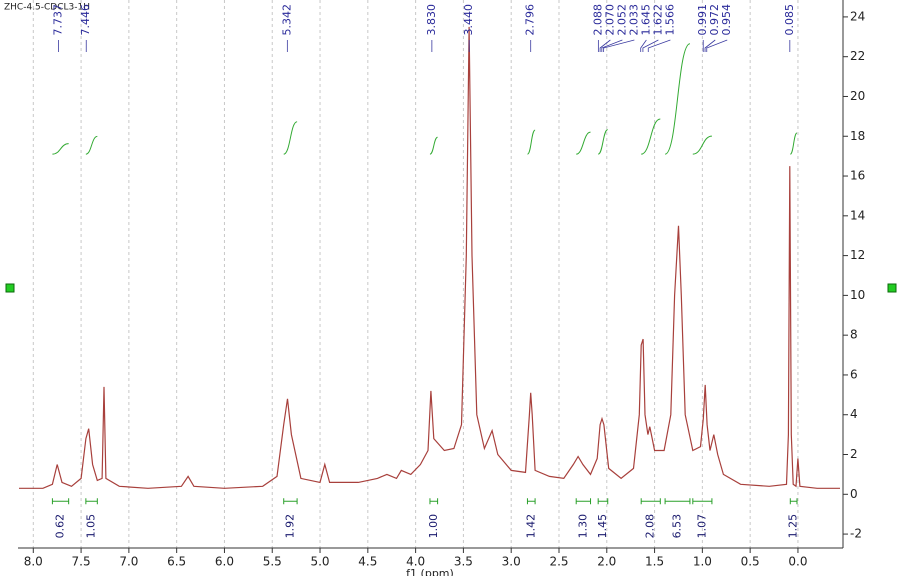 The height and width of the screenshot is (576, 900). What do you see at coordinates (85, 20) in the screenshot?
I see `peak-label: 7.446` at bounding box center [85, 20].